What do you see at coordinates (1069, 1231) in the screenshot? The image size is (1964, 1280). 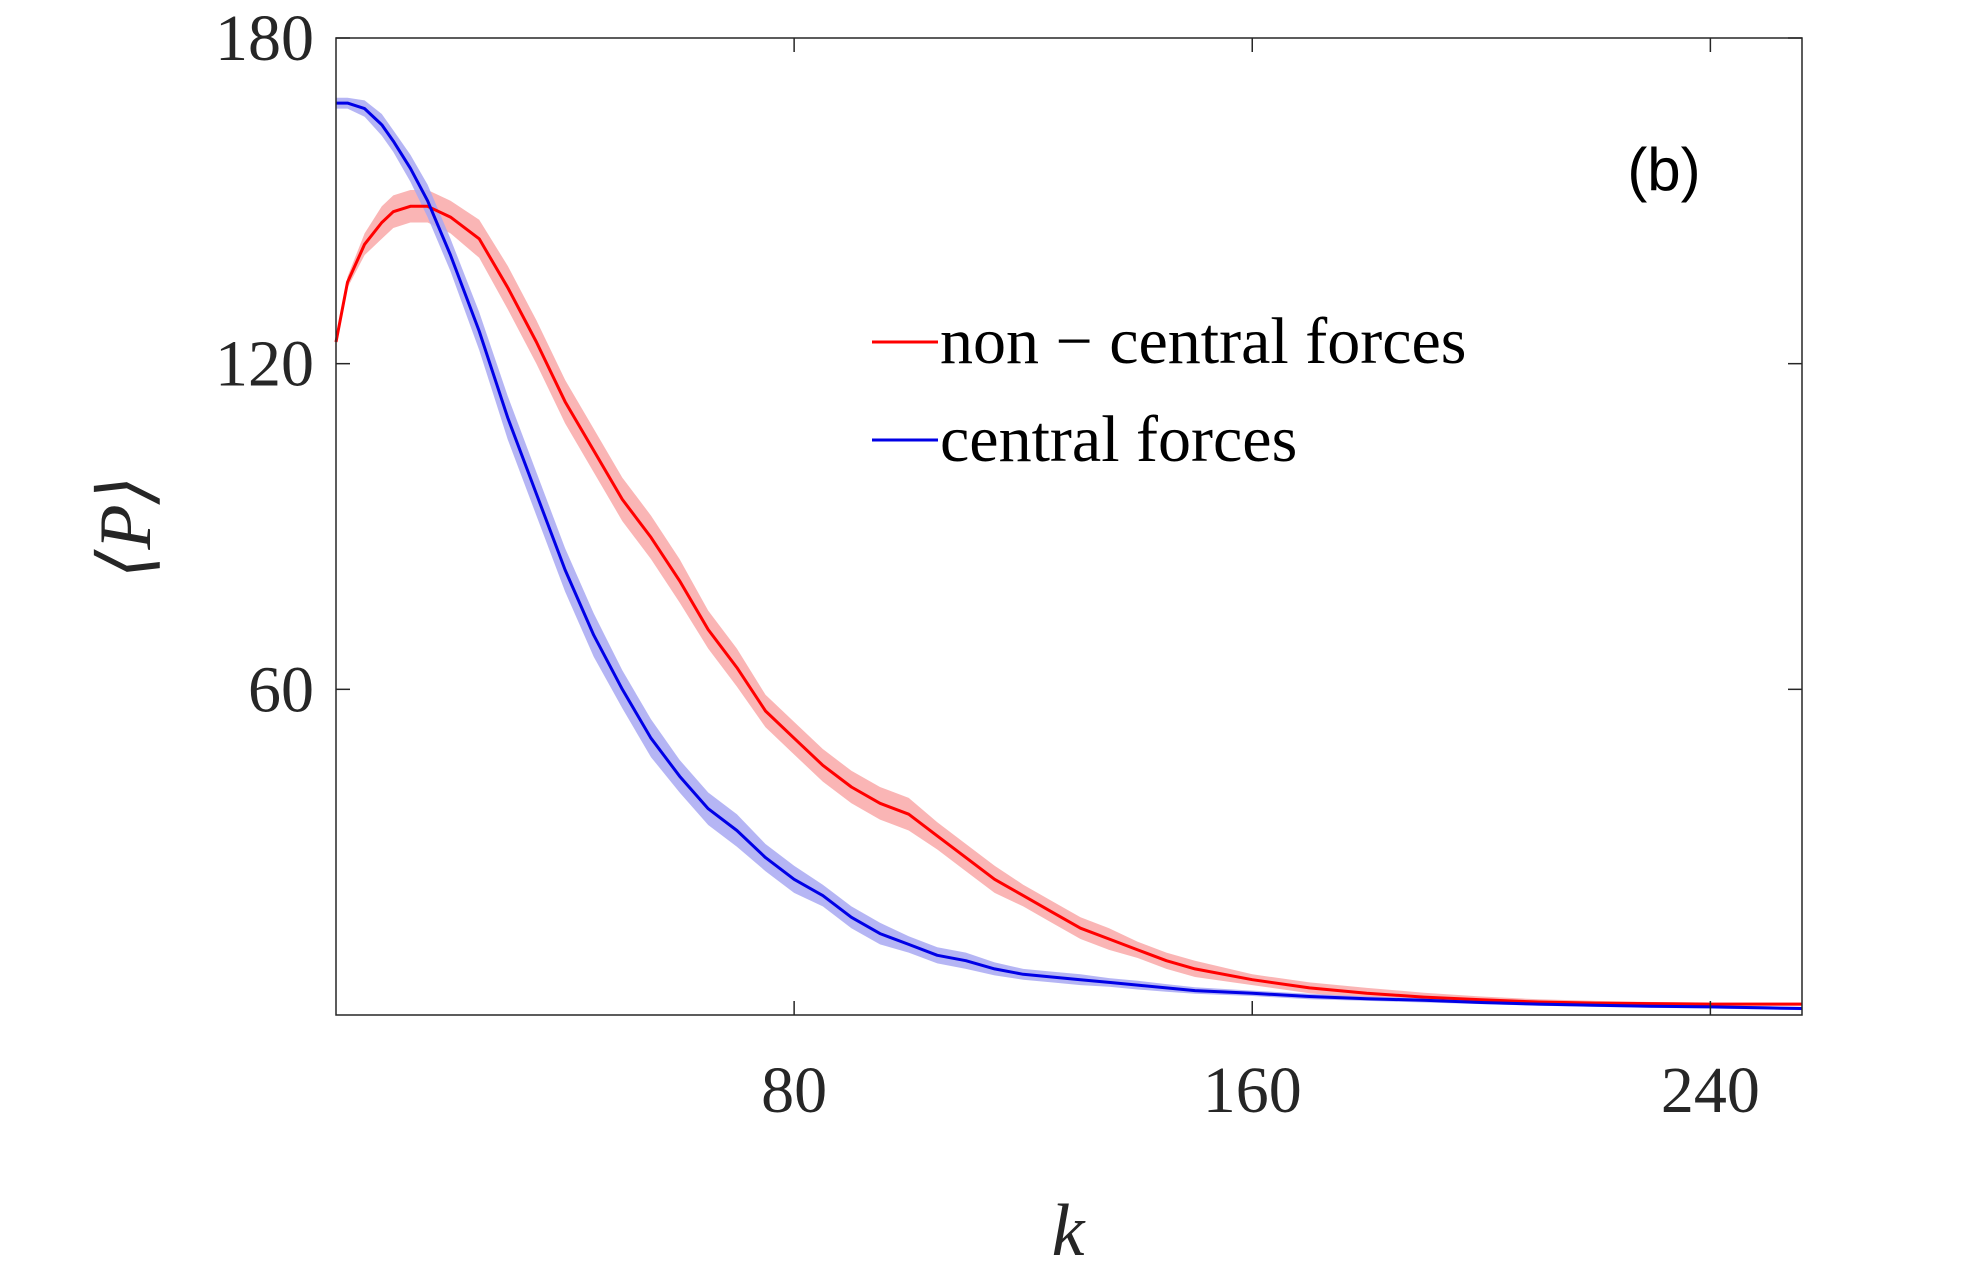 I see `x-axis-label: k` at bounding box center [1069, 1231].